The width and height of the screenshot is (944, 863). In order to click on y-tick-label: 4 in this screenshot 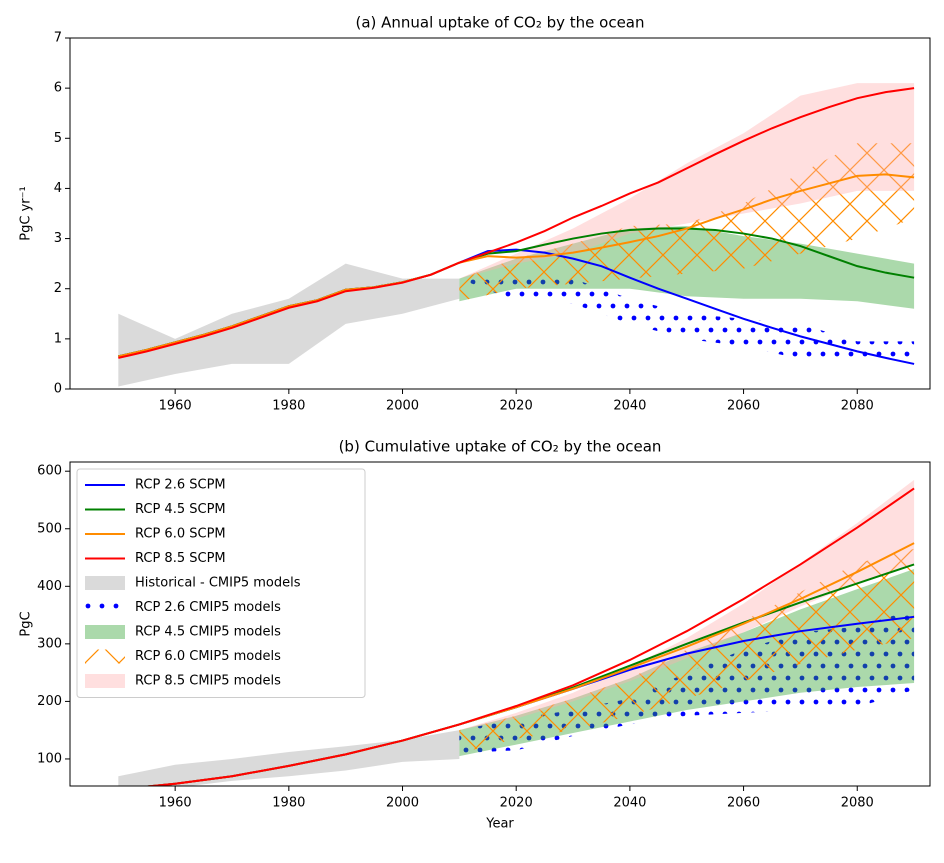, I will do `click(58, 188)`.